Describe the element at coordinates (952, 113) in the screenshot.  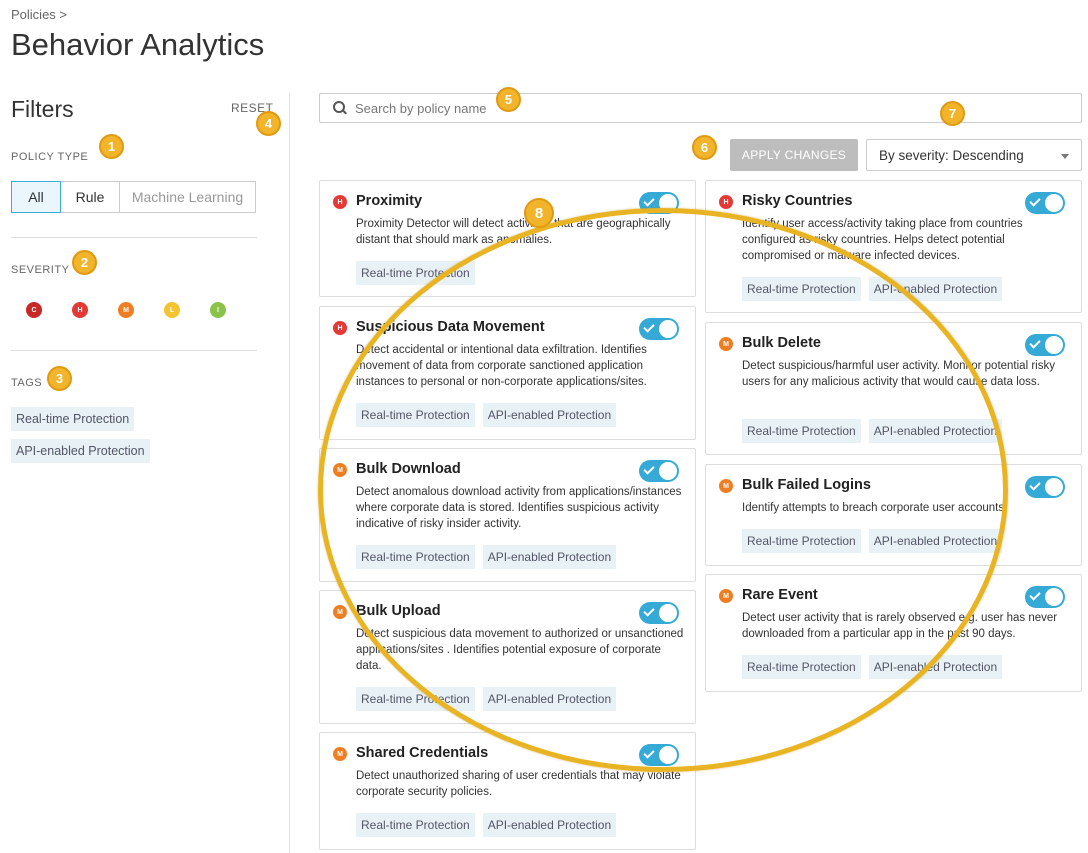
I see `callout-badge: 7` at that location.